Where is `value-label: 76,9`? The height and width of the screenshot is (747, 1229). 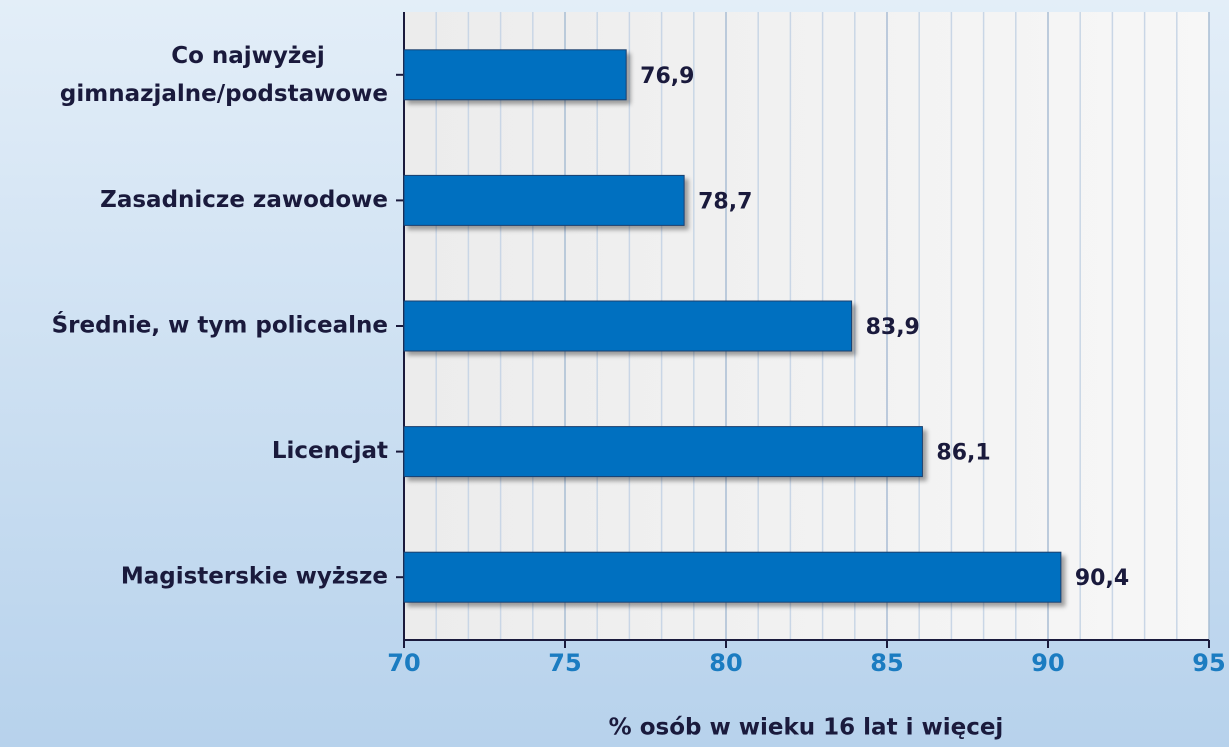 value-label: 76,9 is located at coordinates (667, 76).